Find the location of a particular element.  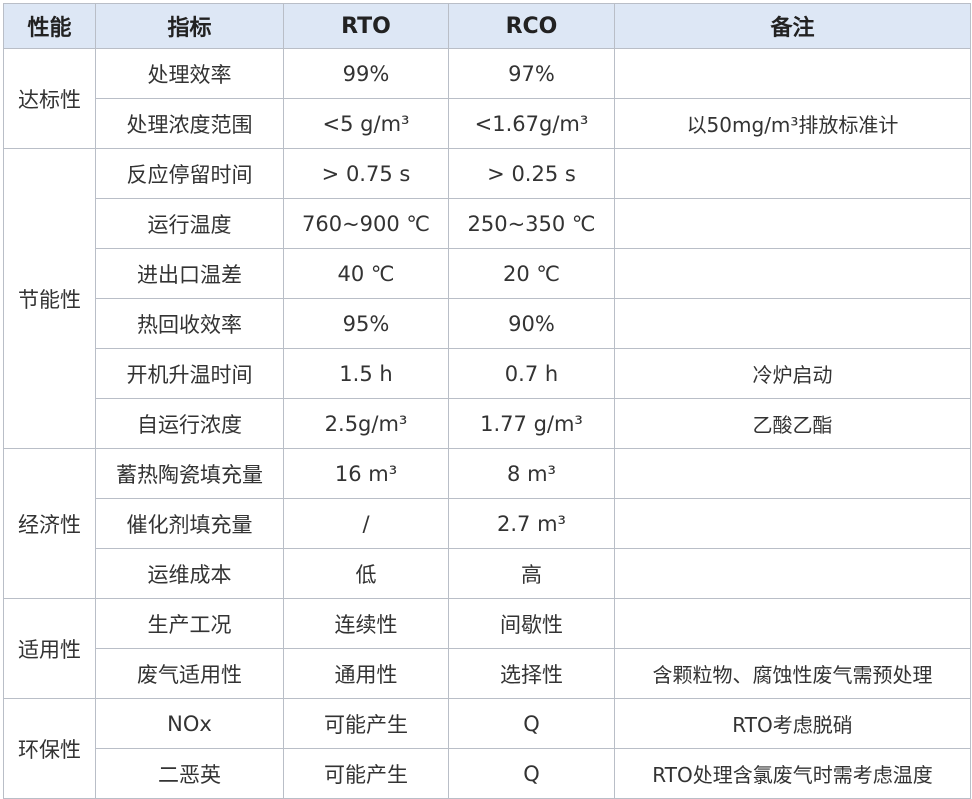

indicator-cell: 开机升温时间 is located at coordinates (189, 373).